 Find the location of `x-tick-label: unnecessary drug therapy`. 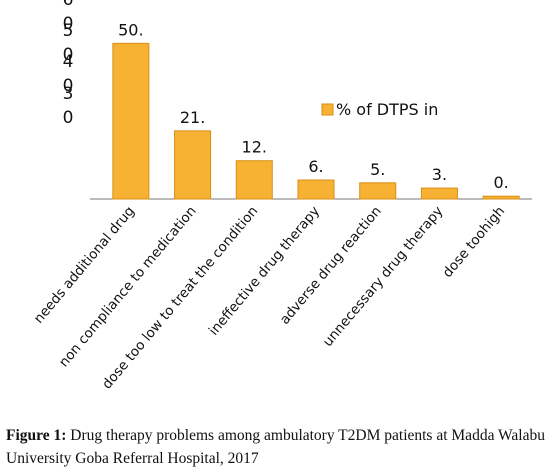

x-tick-label: unnecessary drug therapy is located at coordinates (383, 276).